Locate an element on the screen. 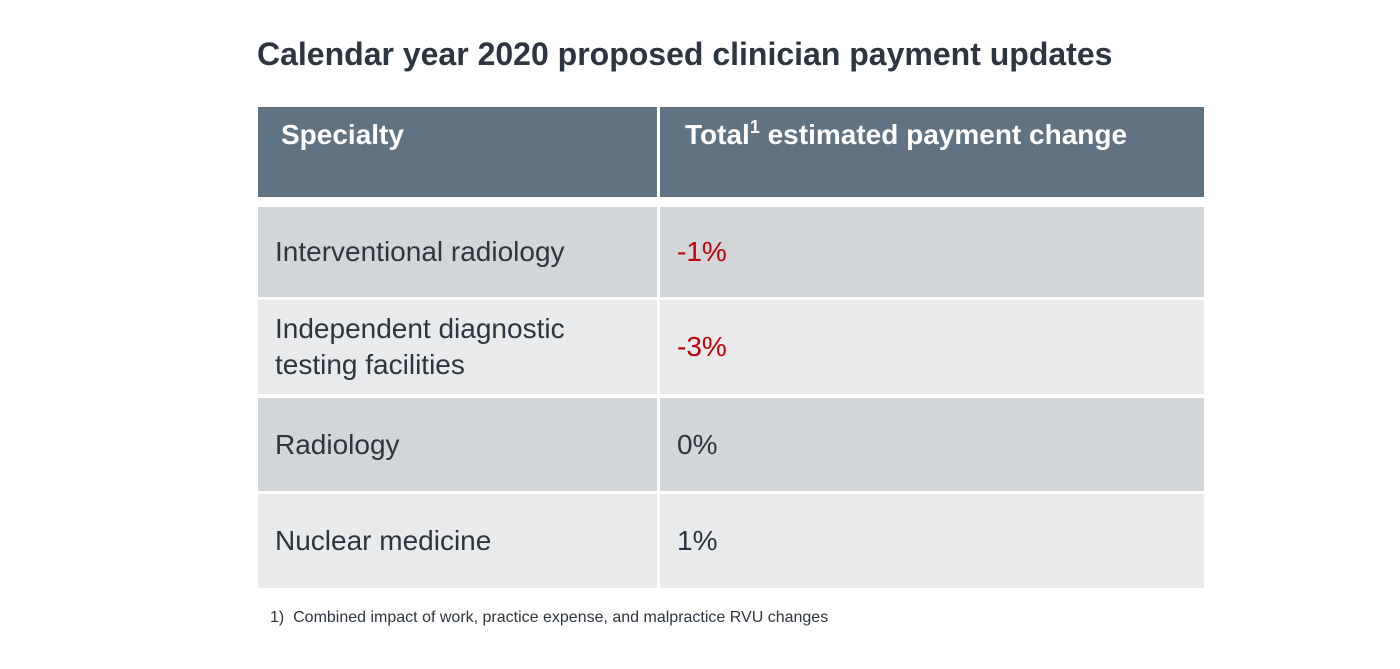 The height and width of the screenshot is (669, 1400). change-cell: 0% is located at coordinates (932, 444).